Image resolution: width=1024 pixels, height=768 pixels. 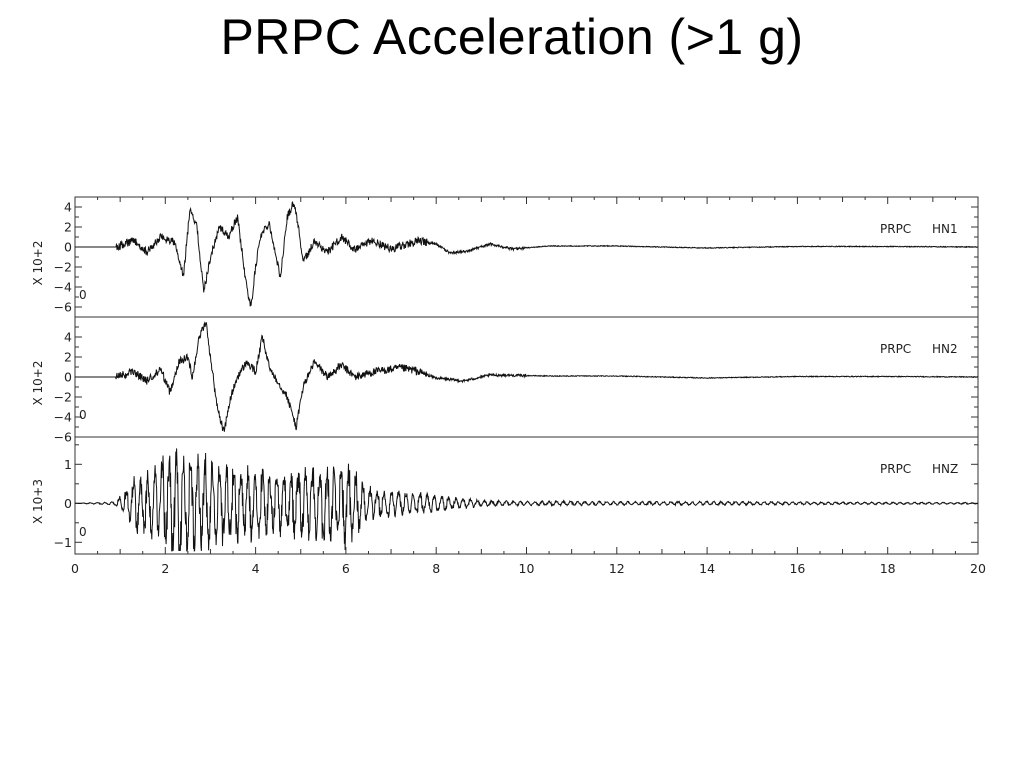 What do you see at coordinates (63, 287) in the screenshot?
I see `y-tick-label-hn1: −4` at bounding box center [63, 287].